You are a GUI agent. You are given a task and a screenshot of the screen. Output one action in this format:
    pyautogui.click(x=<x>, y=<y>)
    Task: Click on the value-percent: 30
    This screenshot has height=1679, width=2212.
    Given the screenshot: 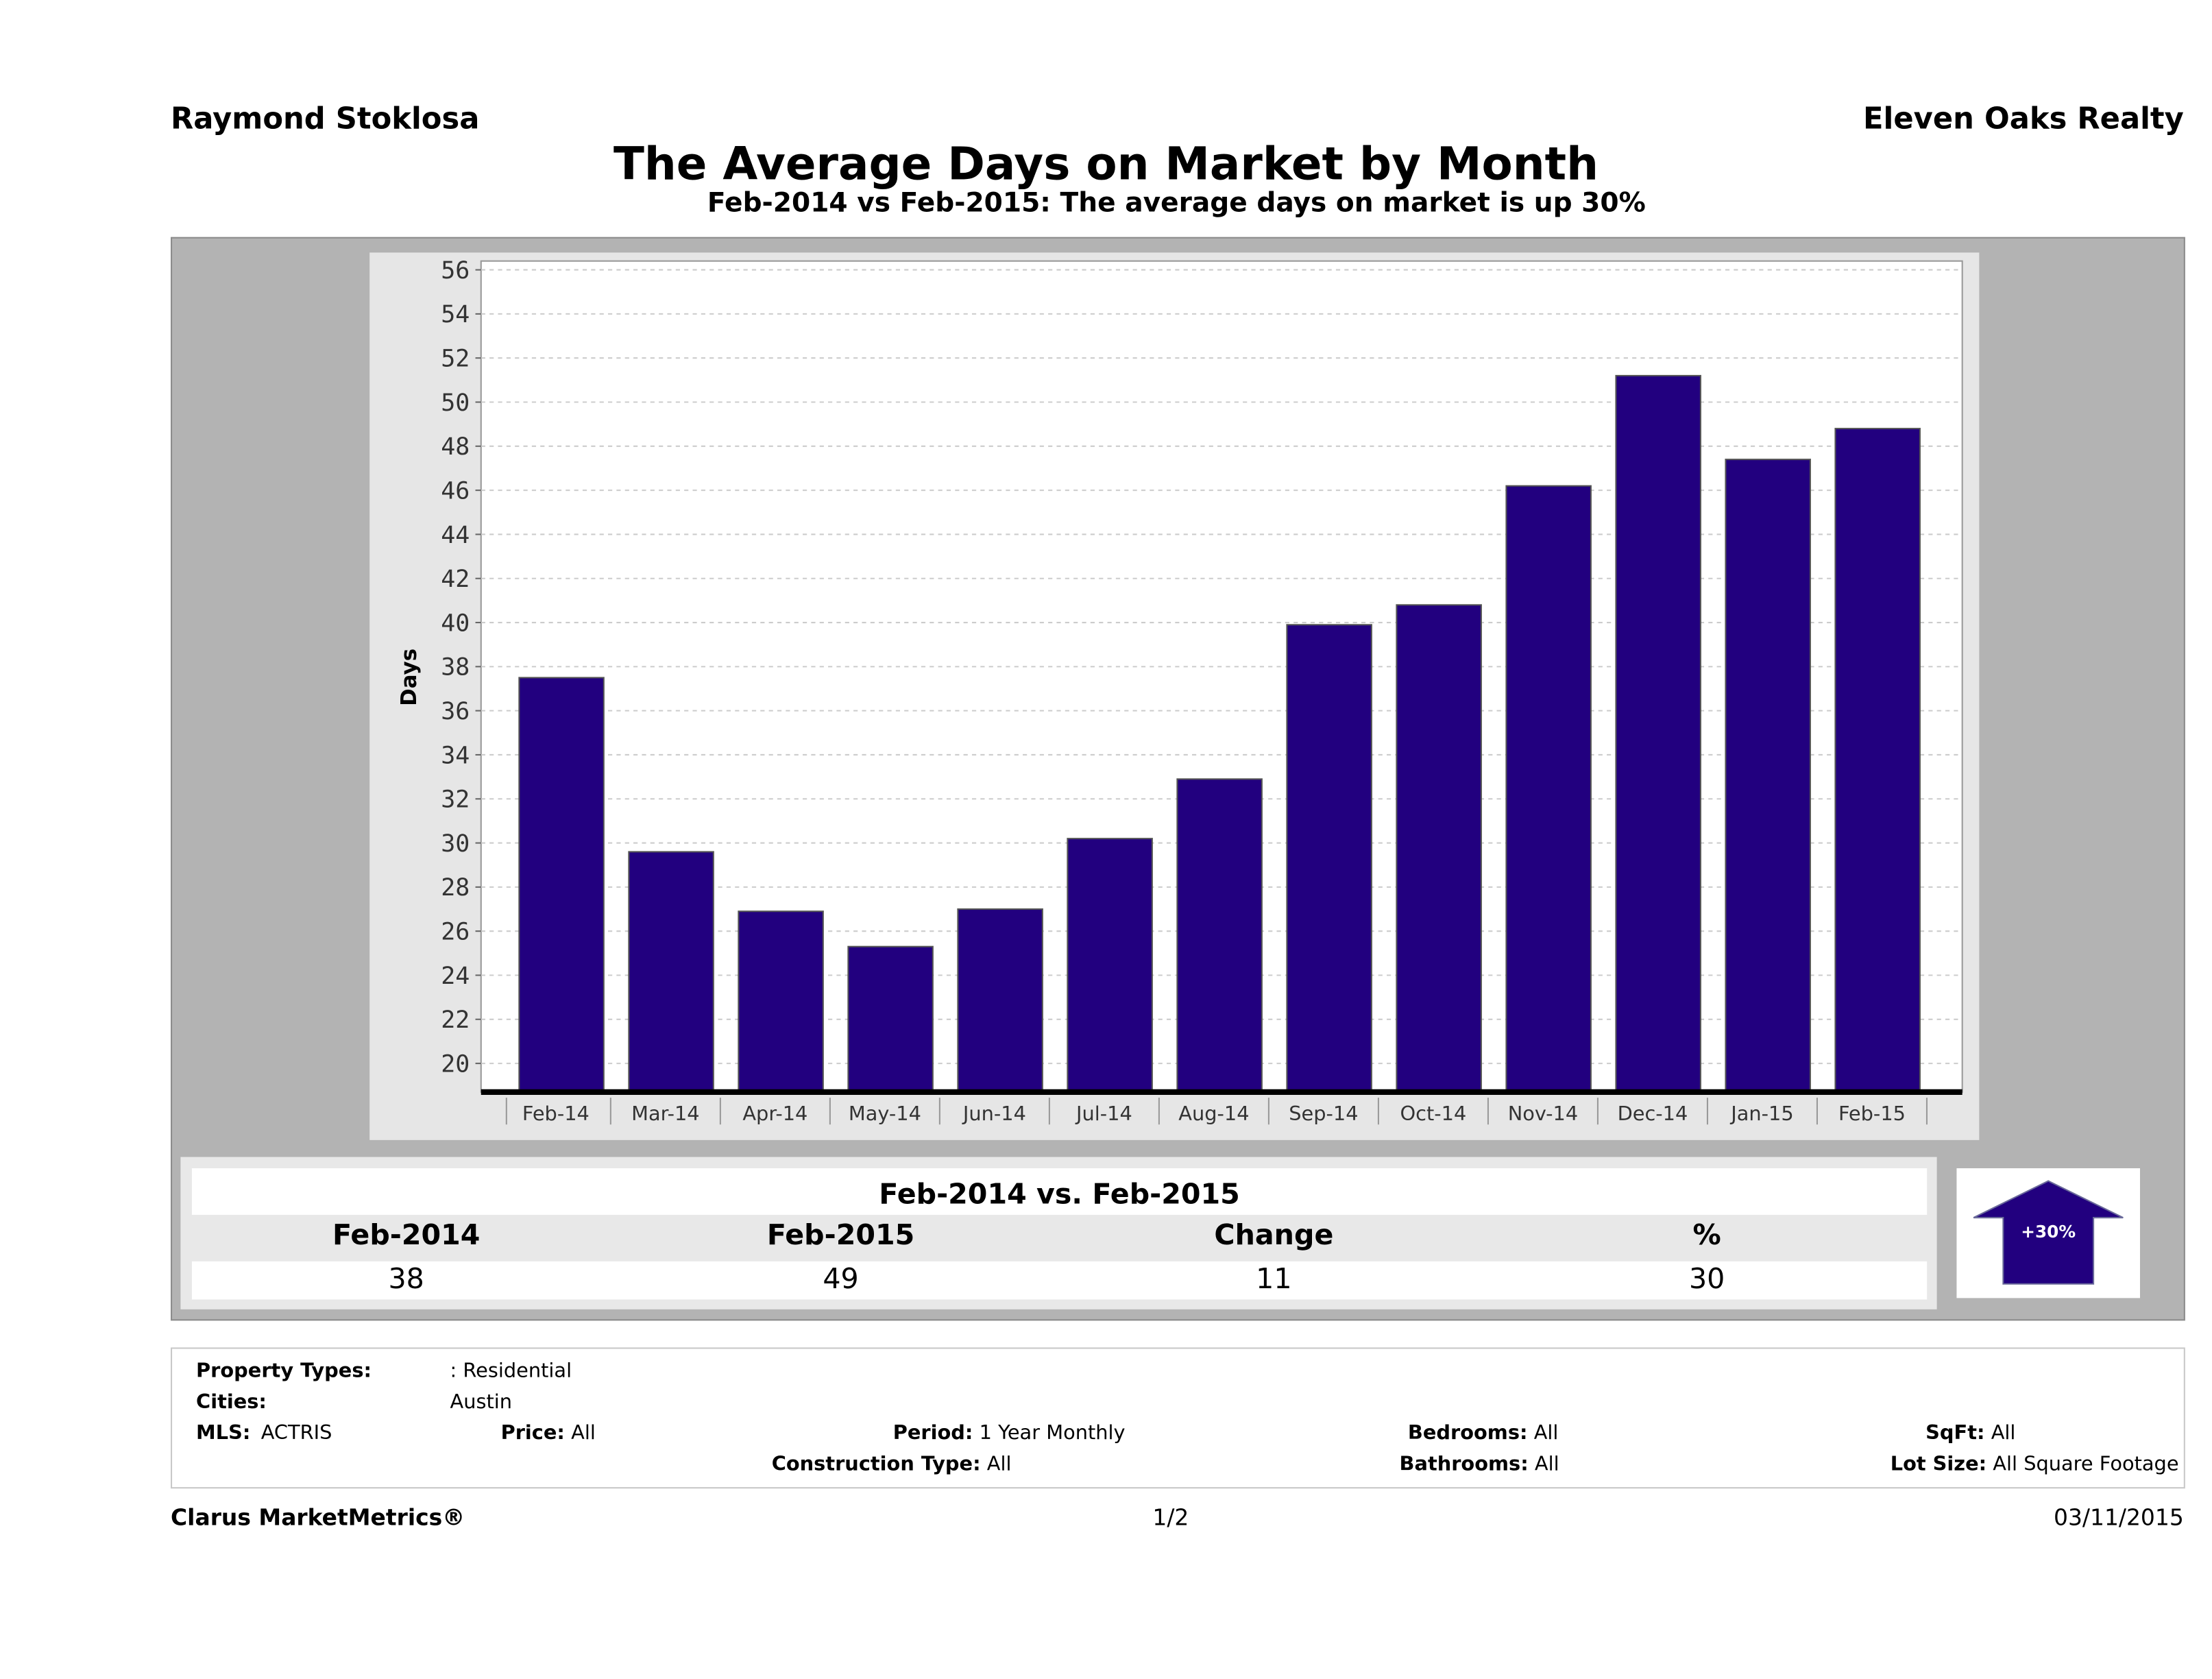 What is the action you would take?
    pyautogui.click(x=1707, y=1278)
    